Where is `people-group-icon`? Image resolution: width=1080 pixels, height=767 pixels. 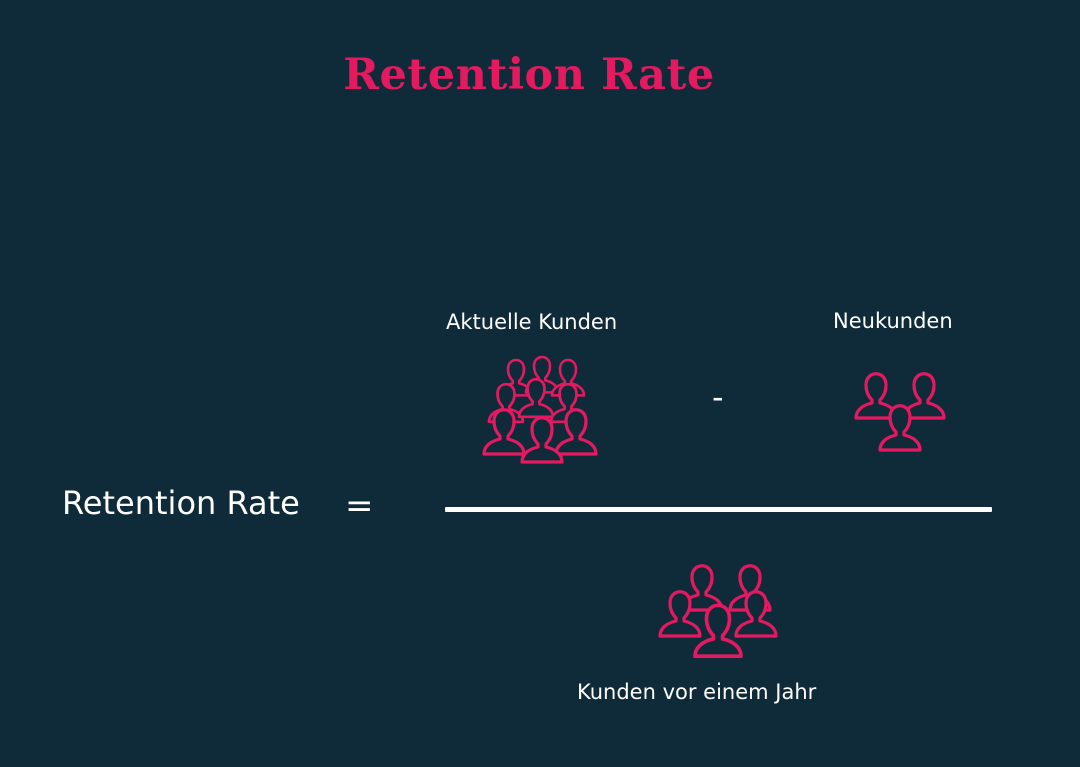
people-group-icon is located at coordinates (717, 609).